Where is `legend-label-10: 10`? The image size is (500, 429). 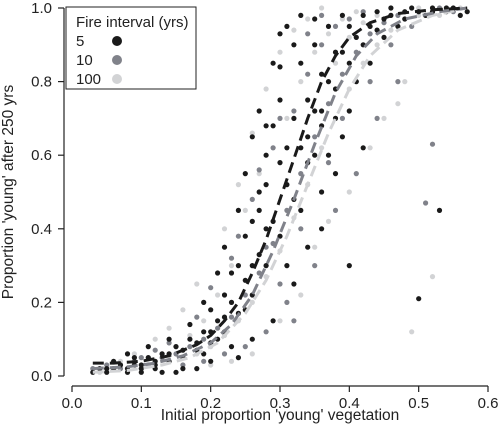 legend-label-10: 10 is located at coordinates (84, 60).